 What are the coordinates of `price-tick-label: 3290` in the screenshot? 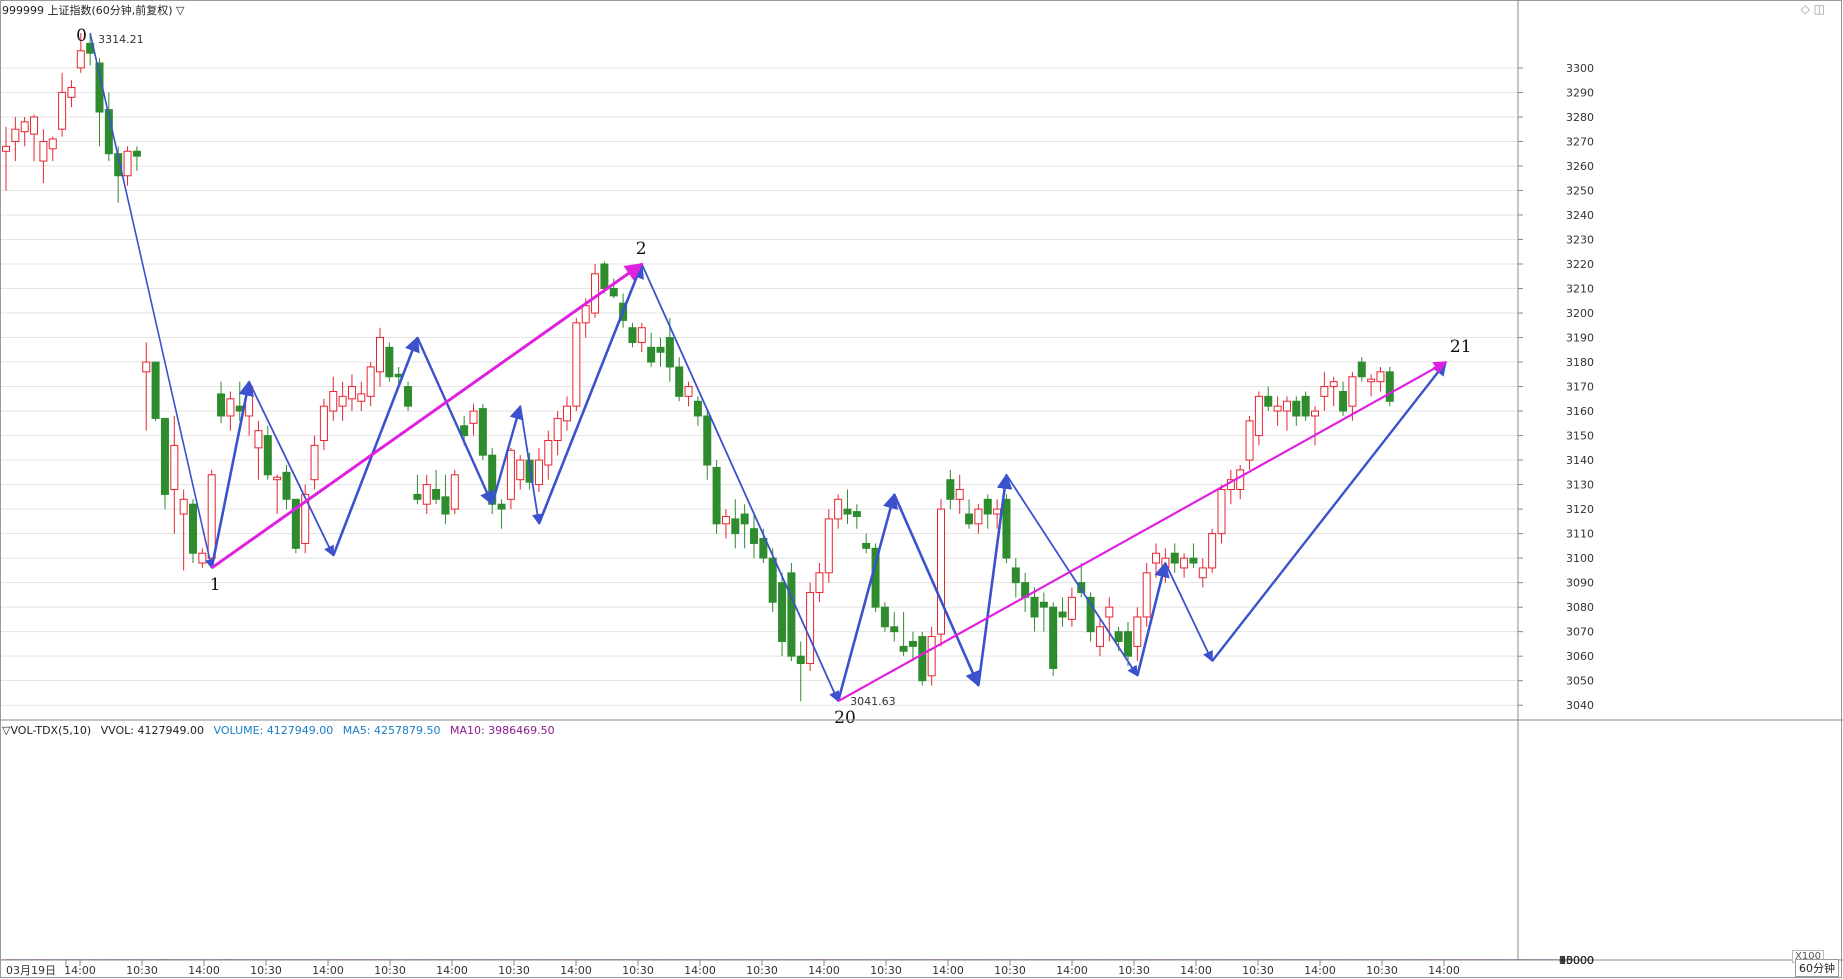 It's located at (1580, 92).